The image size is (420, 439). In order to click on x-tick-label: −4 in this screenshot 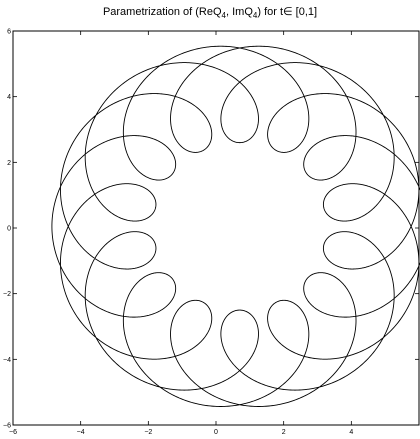, I will do `click(81, 432)`.